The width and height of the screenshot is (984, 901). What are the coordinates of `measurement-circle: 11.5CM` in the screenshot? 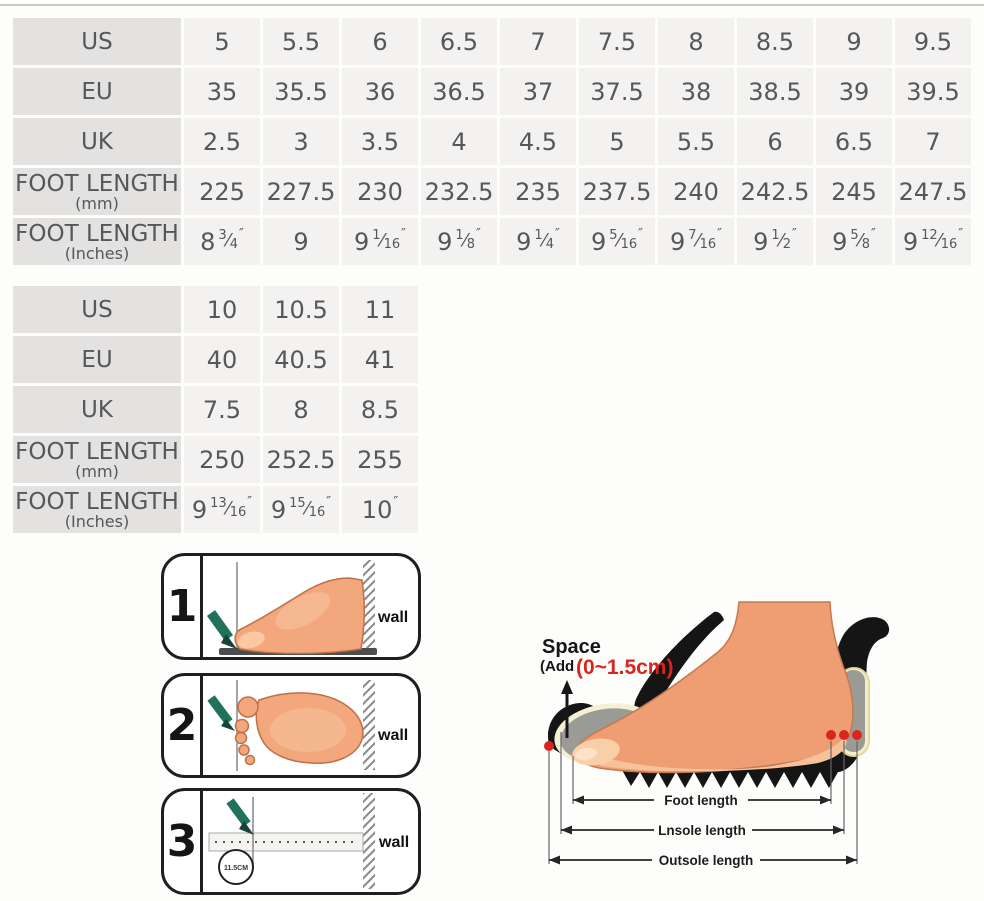 It's located at (236, 867).